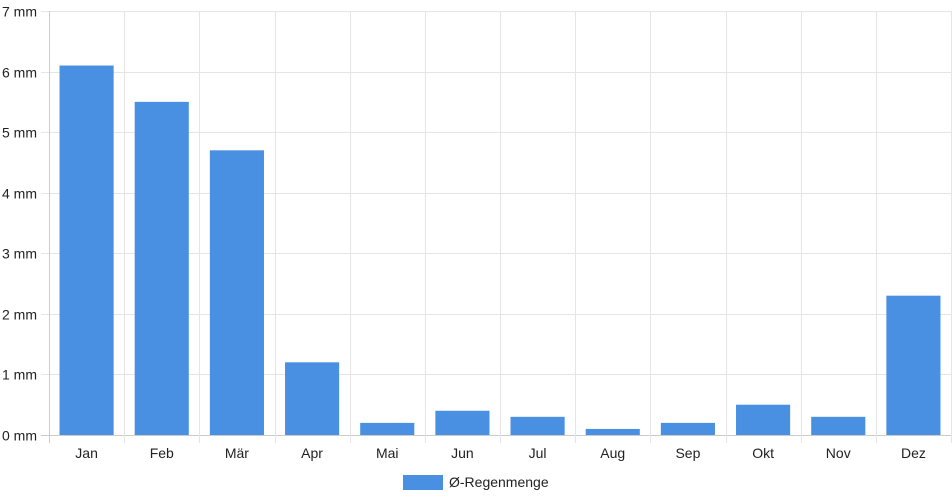  Describe the element at coordinates (312, 398) in the screenshot. I see `bar-apr` at that location.